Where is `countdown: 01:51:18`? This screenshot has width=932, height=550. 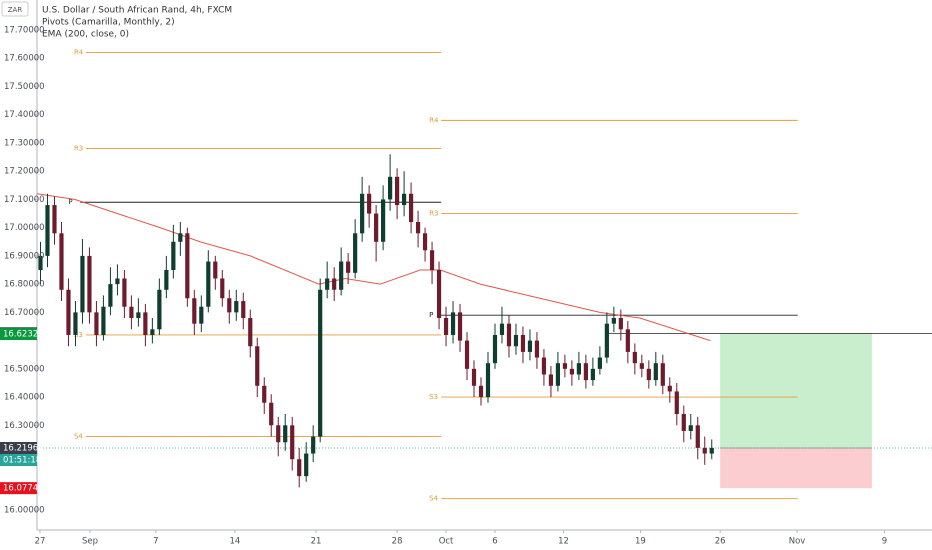 countdown: 01:51:18 is located at coordinates (22, 460).